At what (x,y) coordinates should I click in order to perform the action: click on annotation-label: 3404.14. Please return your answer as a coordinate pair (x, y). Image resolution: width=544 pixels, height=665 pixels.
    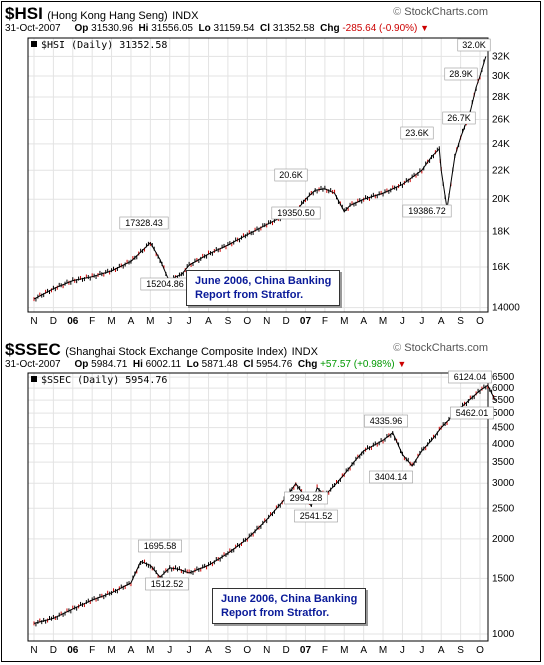
    Looking at the image, I should click on (391, 477).